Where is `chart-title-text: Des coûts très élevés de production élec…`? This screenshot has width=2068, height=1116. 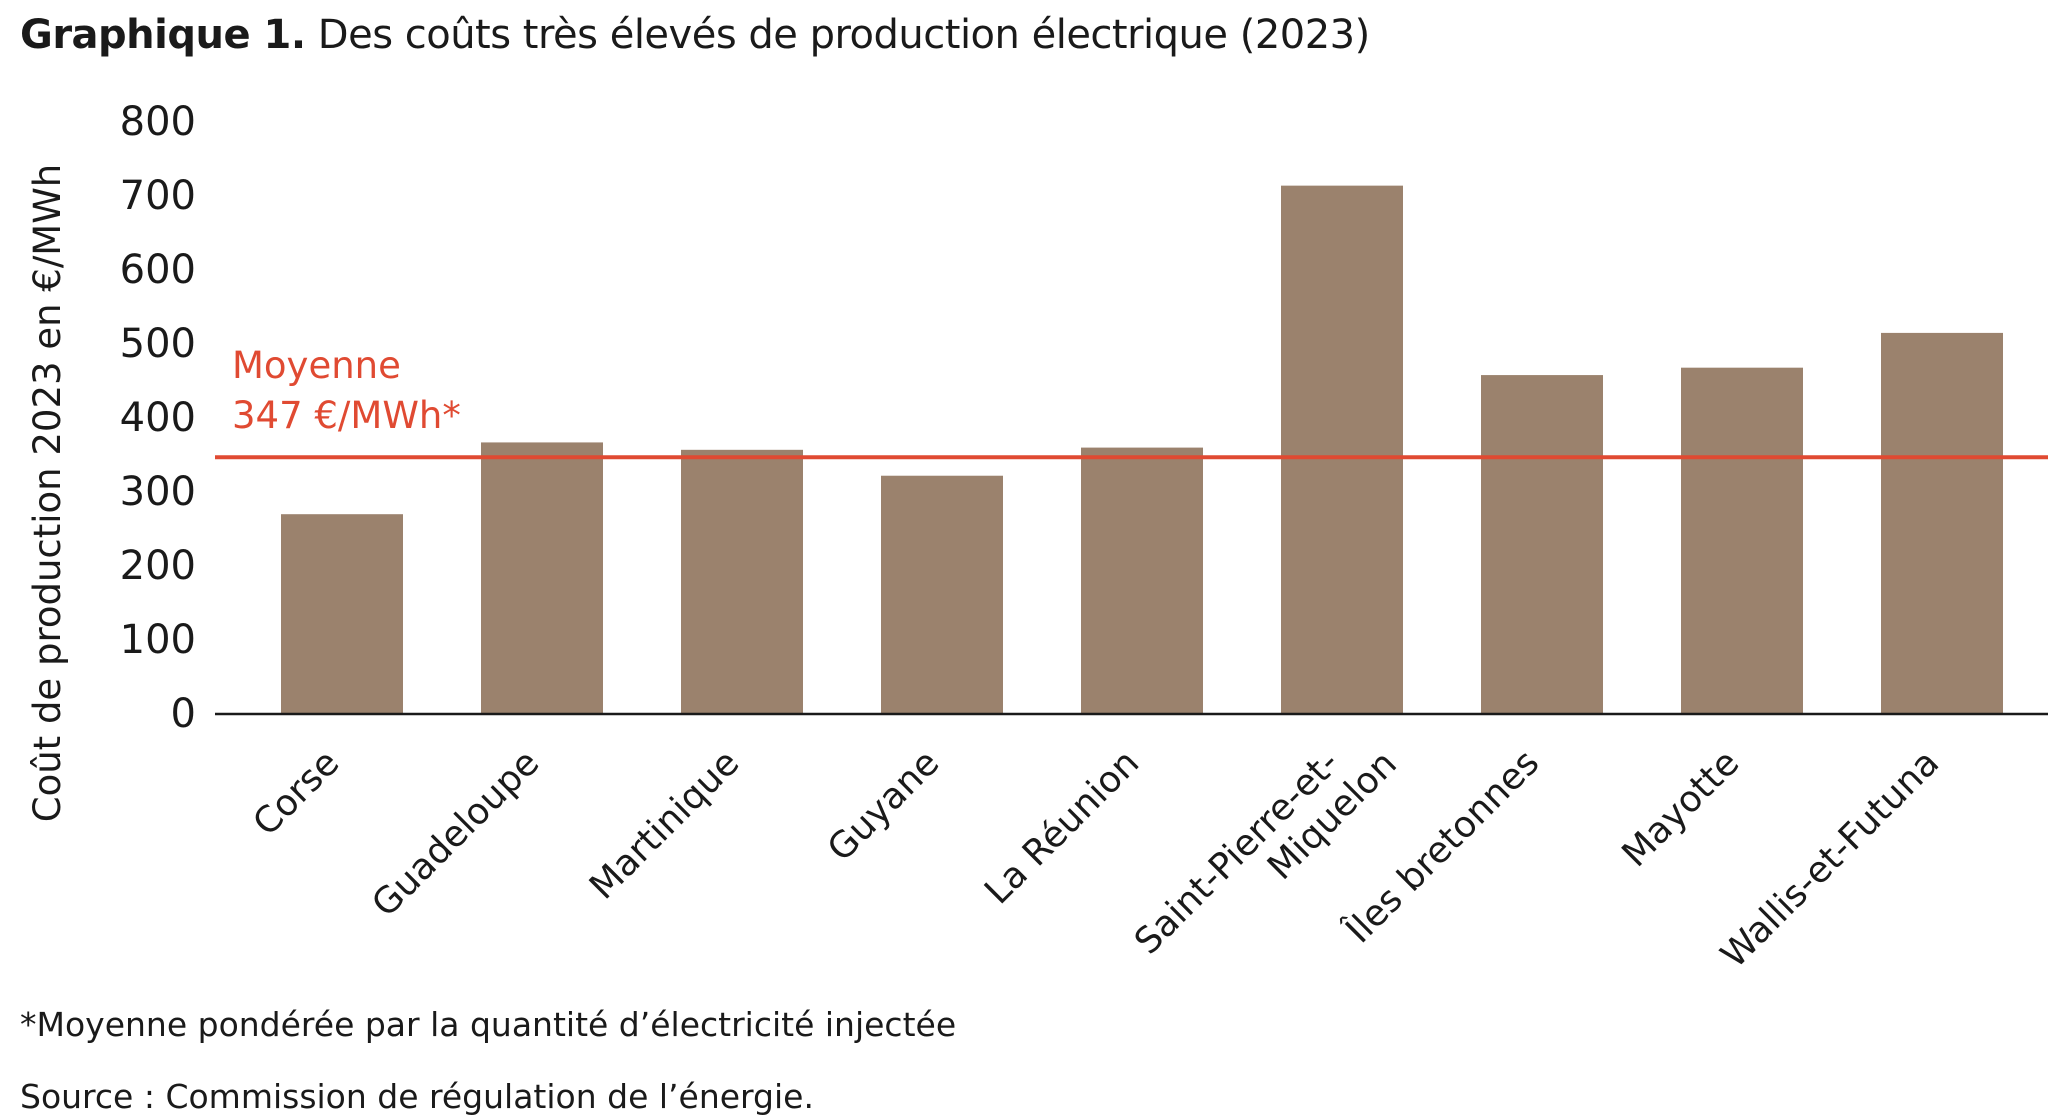
chart-title-text: Des coûts très élevés de production élec… is located at coordinates (837, 35).